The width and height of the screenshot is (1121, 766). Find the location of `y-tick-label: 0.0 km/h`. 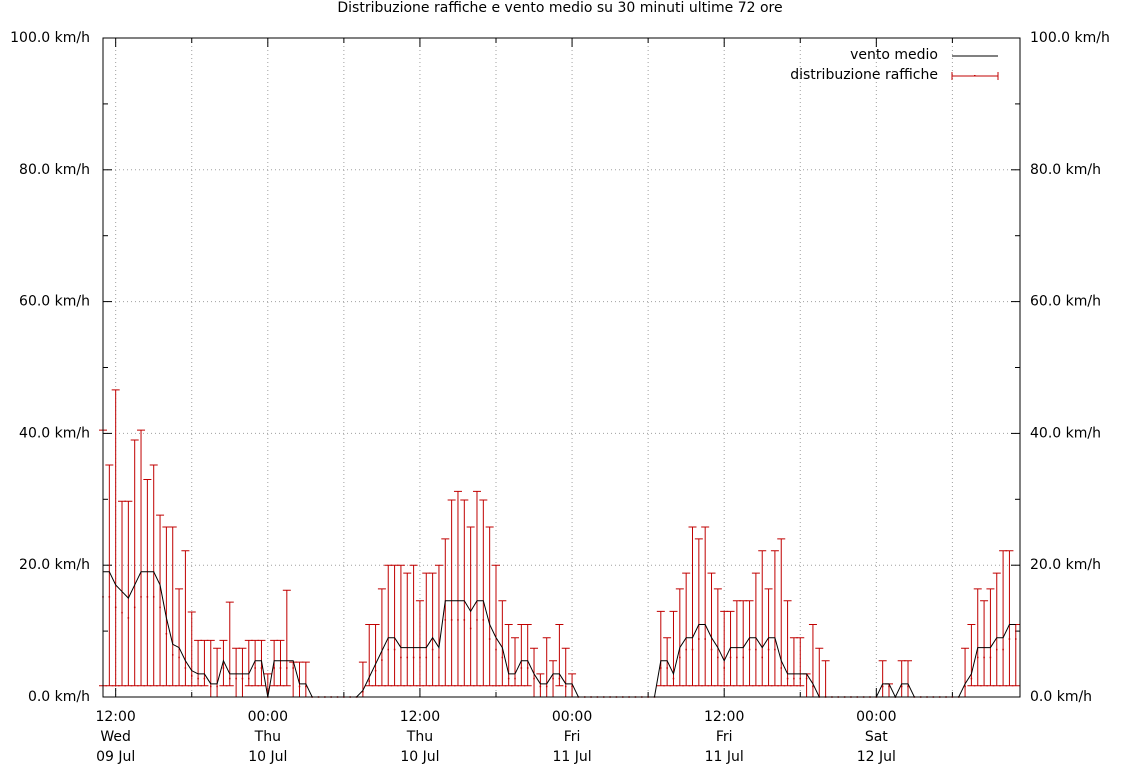

y-tick-label: 0.0 km/h is located at coordinates (59, 697).